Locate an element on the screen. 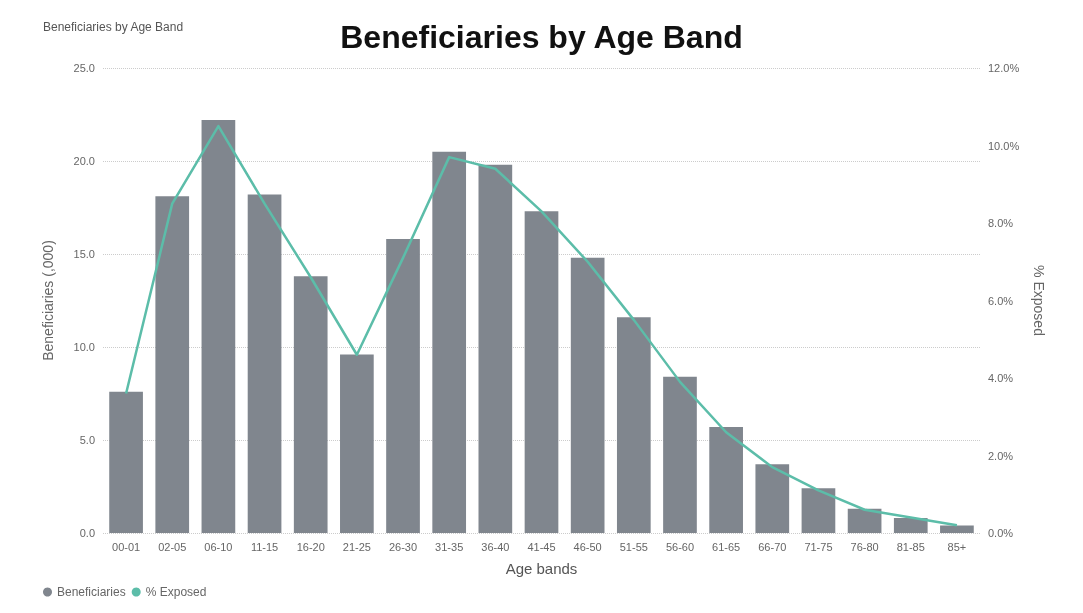 Image resolution: width=1083 pixels, height=613 pixels. x-tick-label: 06-10 is located at coordinates (218, 546).